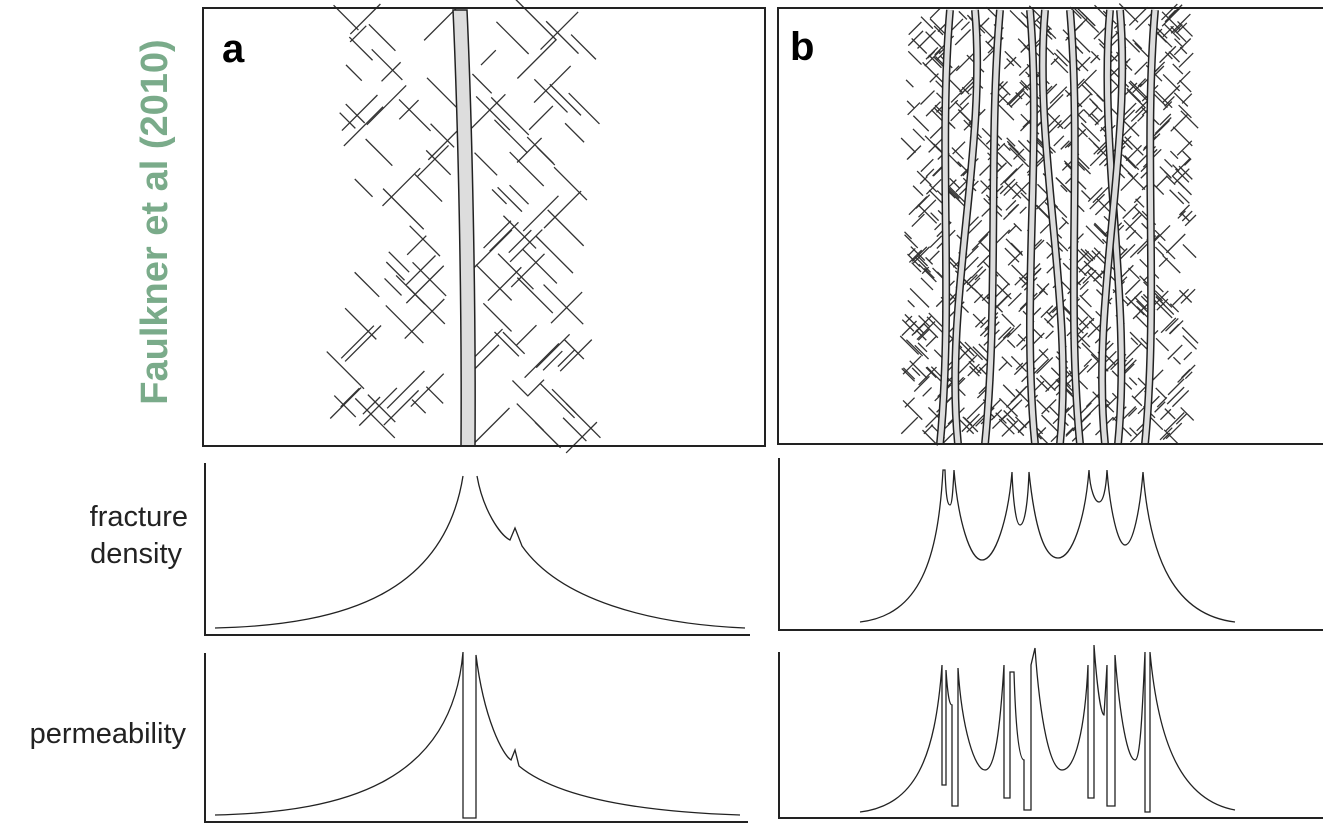 Image resolution: width=1323 pixels, height=825 pixels. I want to click on row-label: fracture, so click(139, 517).